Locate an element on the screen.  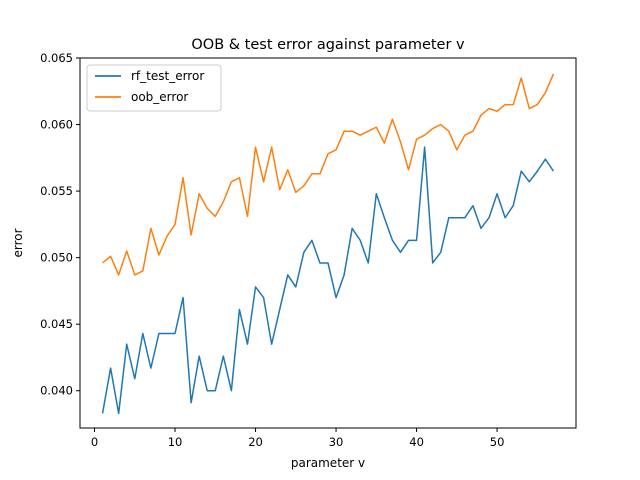
y-tick-label: 0.065 is located at coordinates (56, 58).